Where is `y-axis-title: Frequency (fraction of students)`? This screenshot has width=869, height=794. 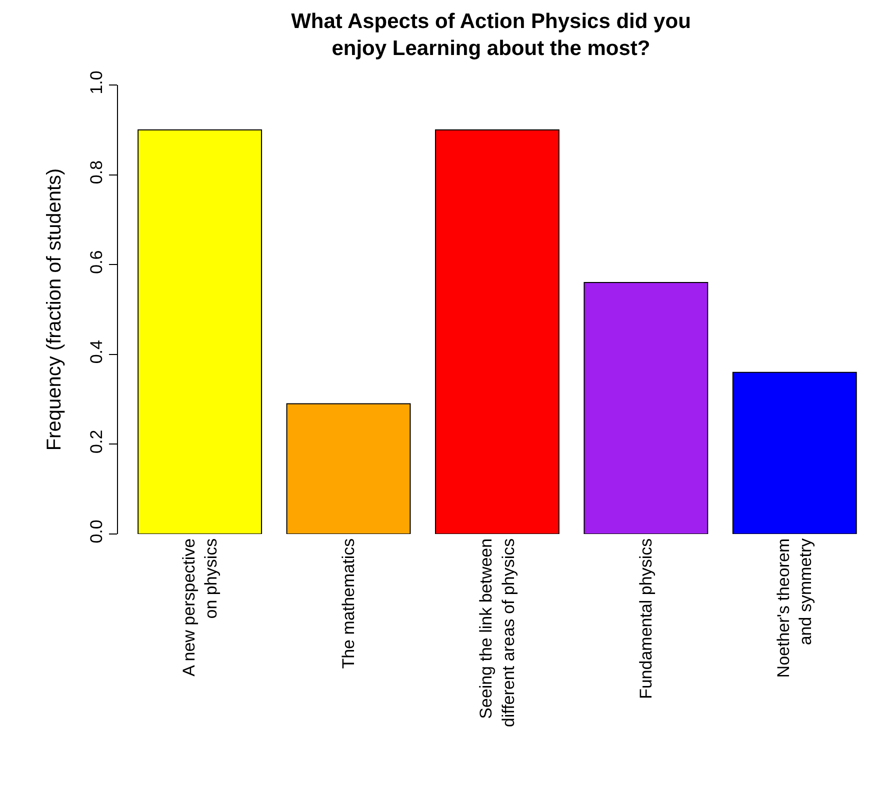 y-axis-title: Frequency (fraction of students) is located at coordinates (55, 309).